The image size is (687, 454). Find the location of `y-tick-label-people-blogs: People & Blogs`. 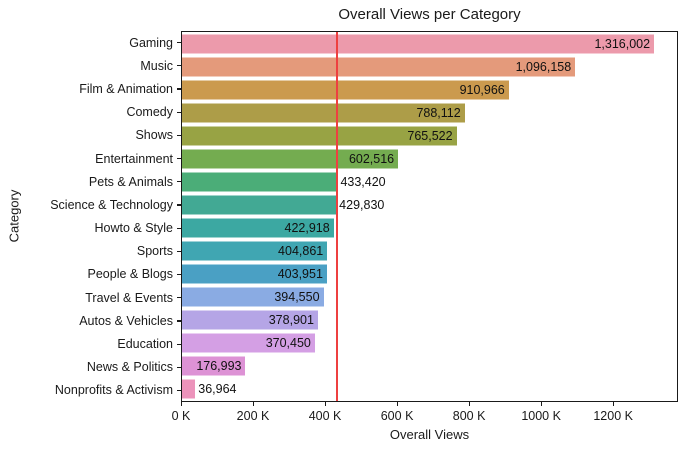

y-tick-label-people-blogs: People & Blogs is located at coordinates (130, 274).